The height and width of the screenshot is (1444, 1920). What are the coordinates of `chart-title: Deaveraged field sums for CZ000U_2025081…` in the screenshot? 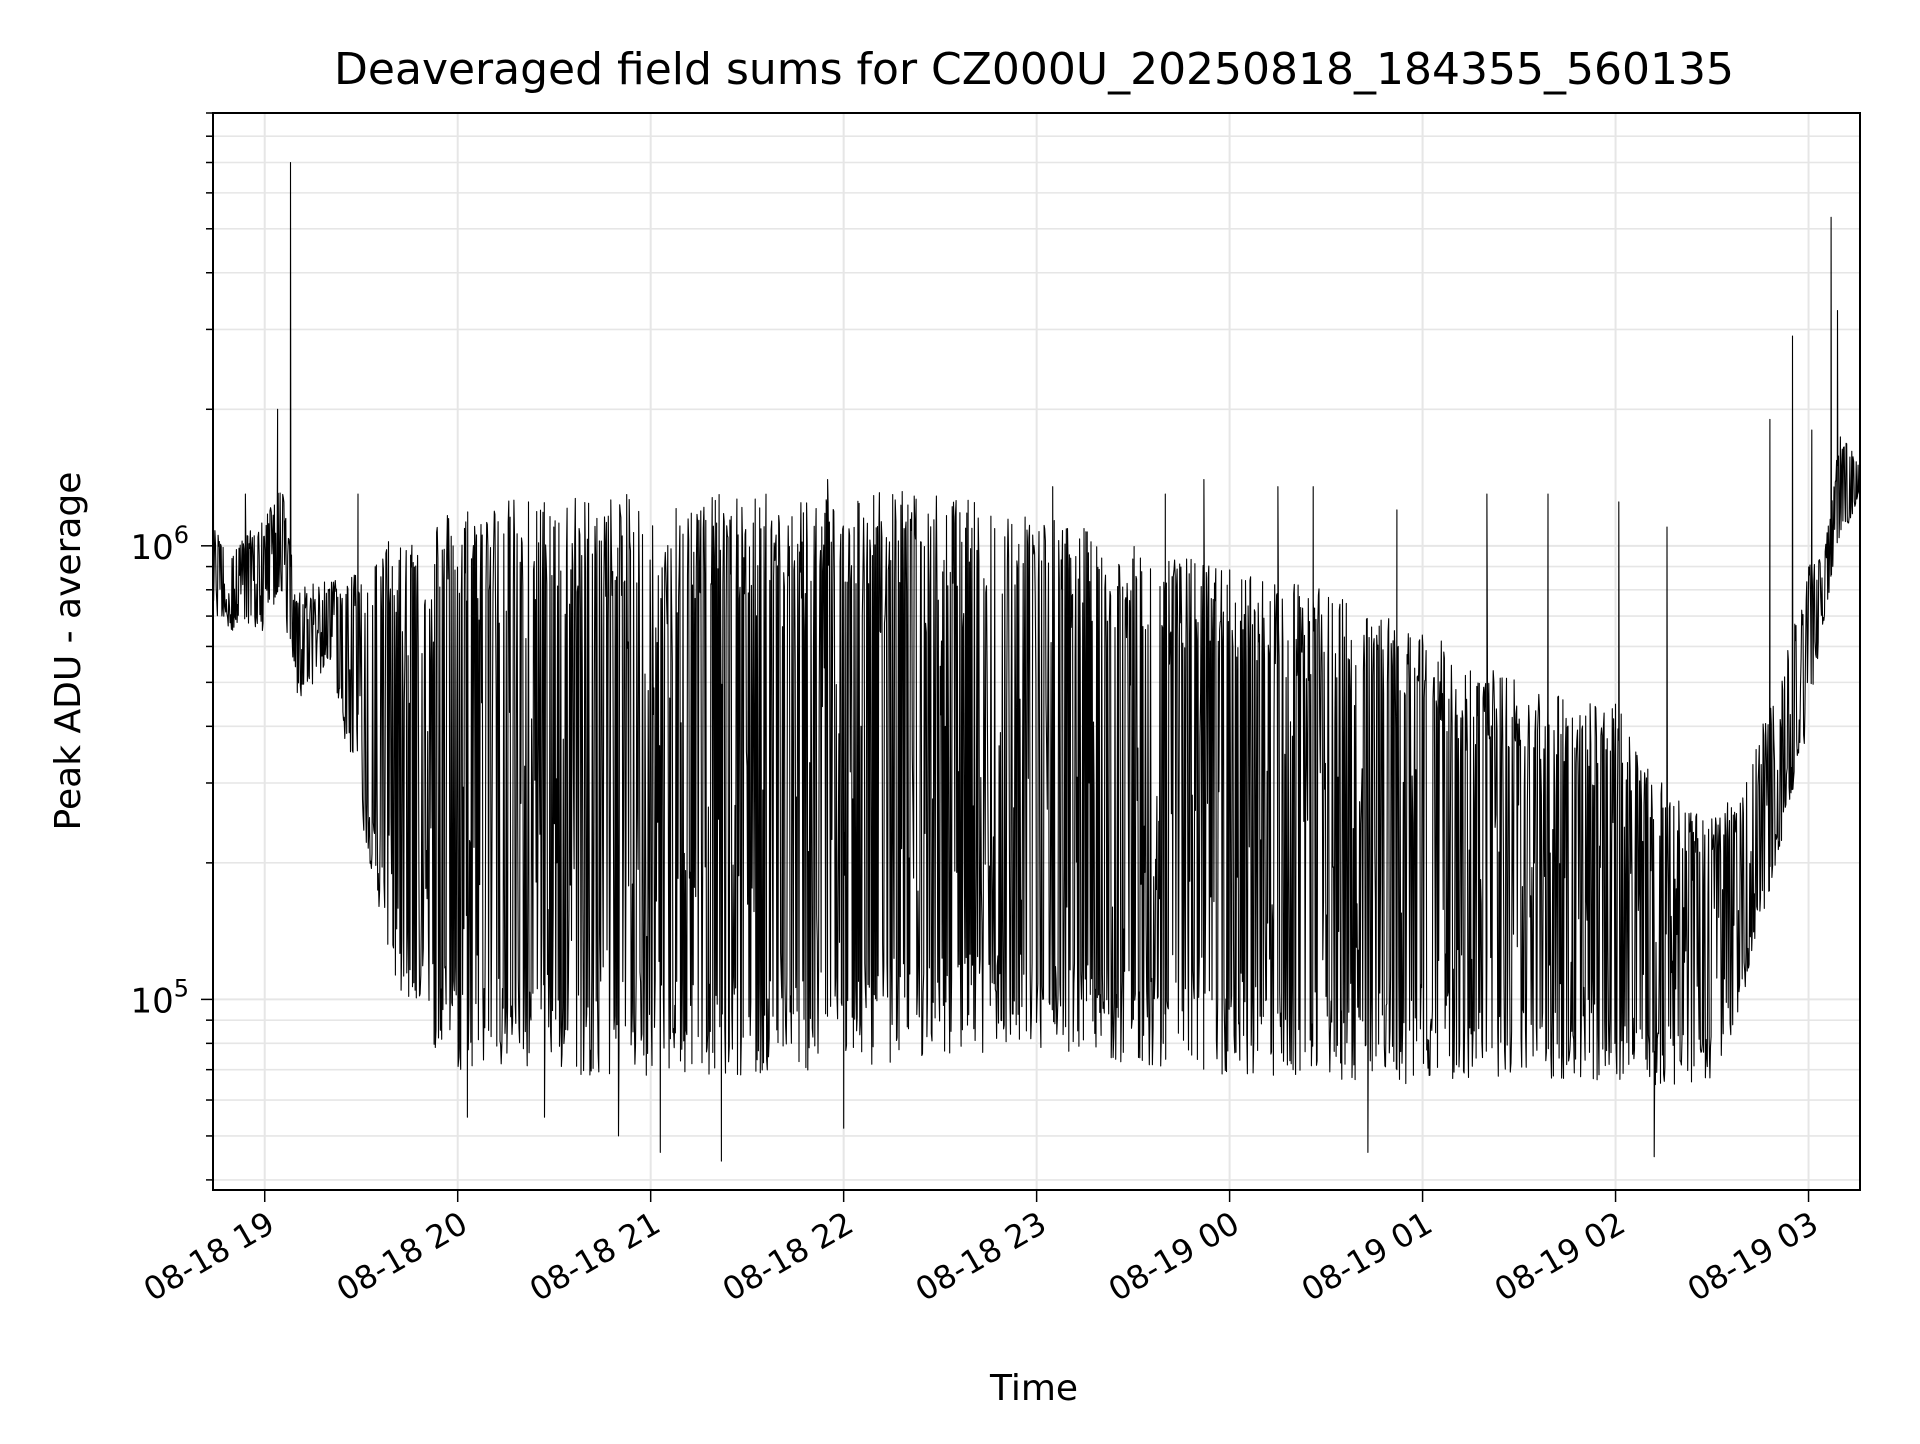 It's located at (1034, 69).